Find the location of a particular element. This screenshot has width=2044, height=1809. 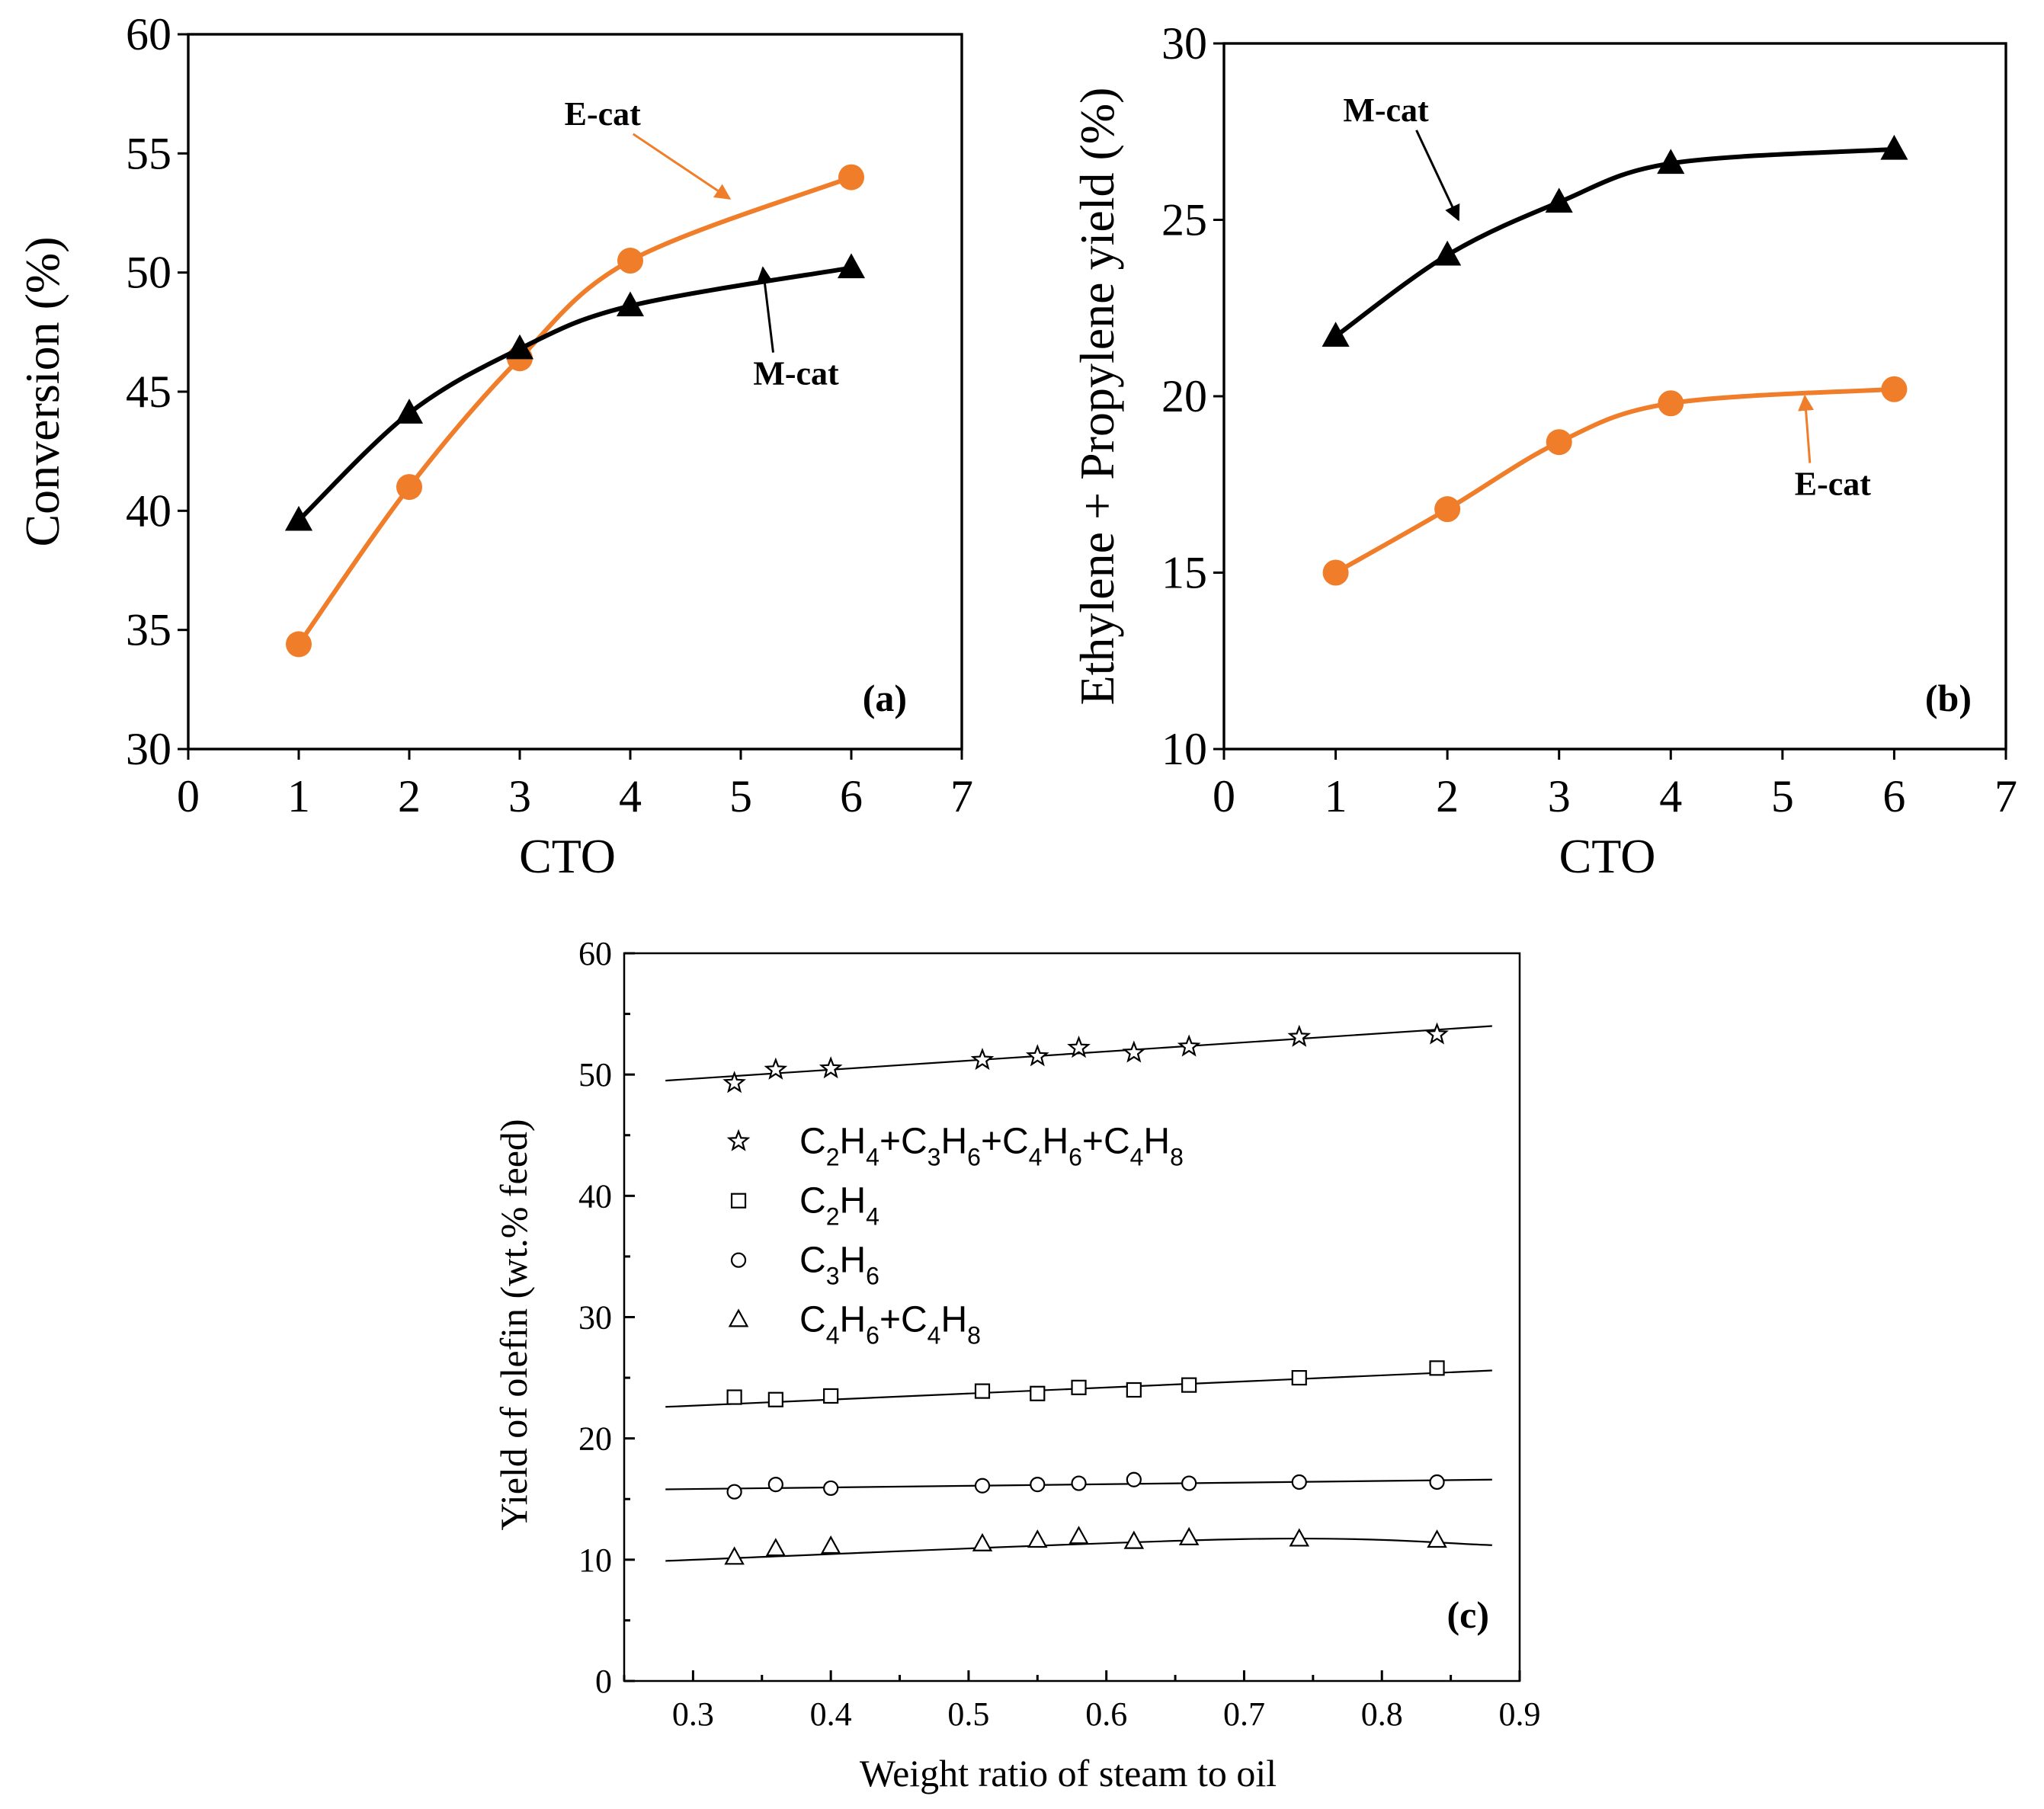

y-tick-label: 35 is located at coordinates (148, 630).